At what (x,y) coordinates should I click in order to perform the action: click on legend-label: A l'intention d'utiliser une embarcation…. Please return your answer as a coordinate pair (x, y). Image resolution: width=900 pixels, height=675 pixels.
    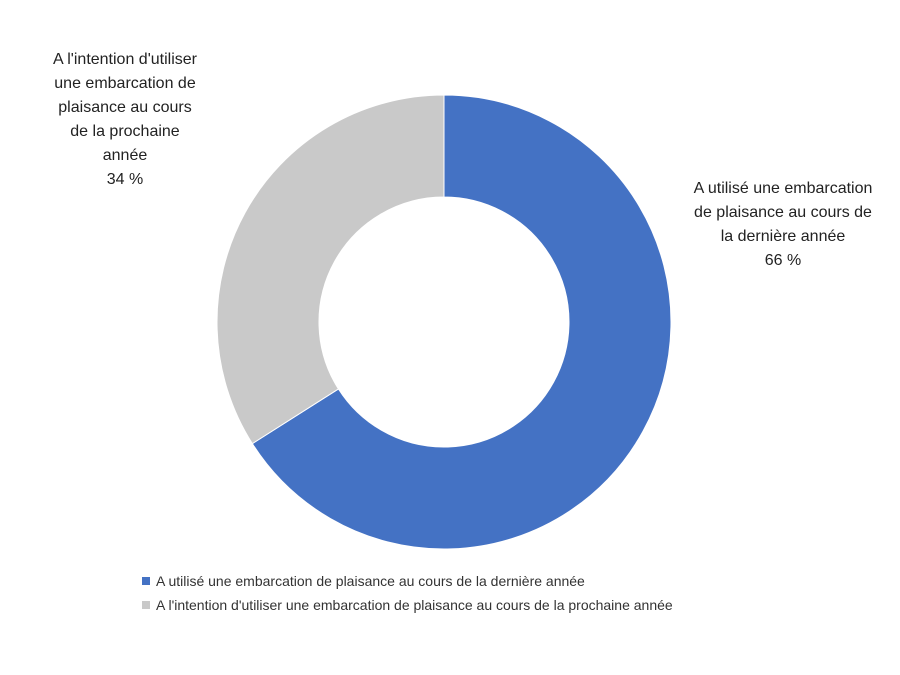
    Looking at the image, I should click on (414, 605).